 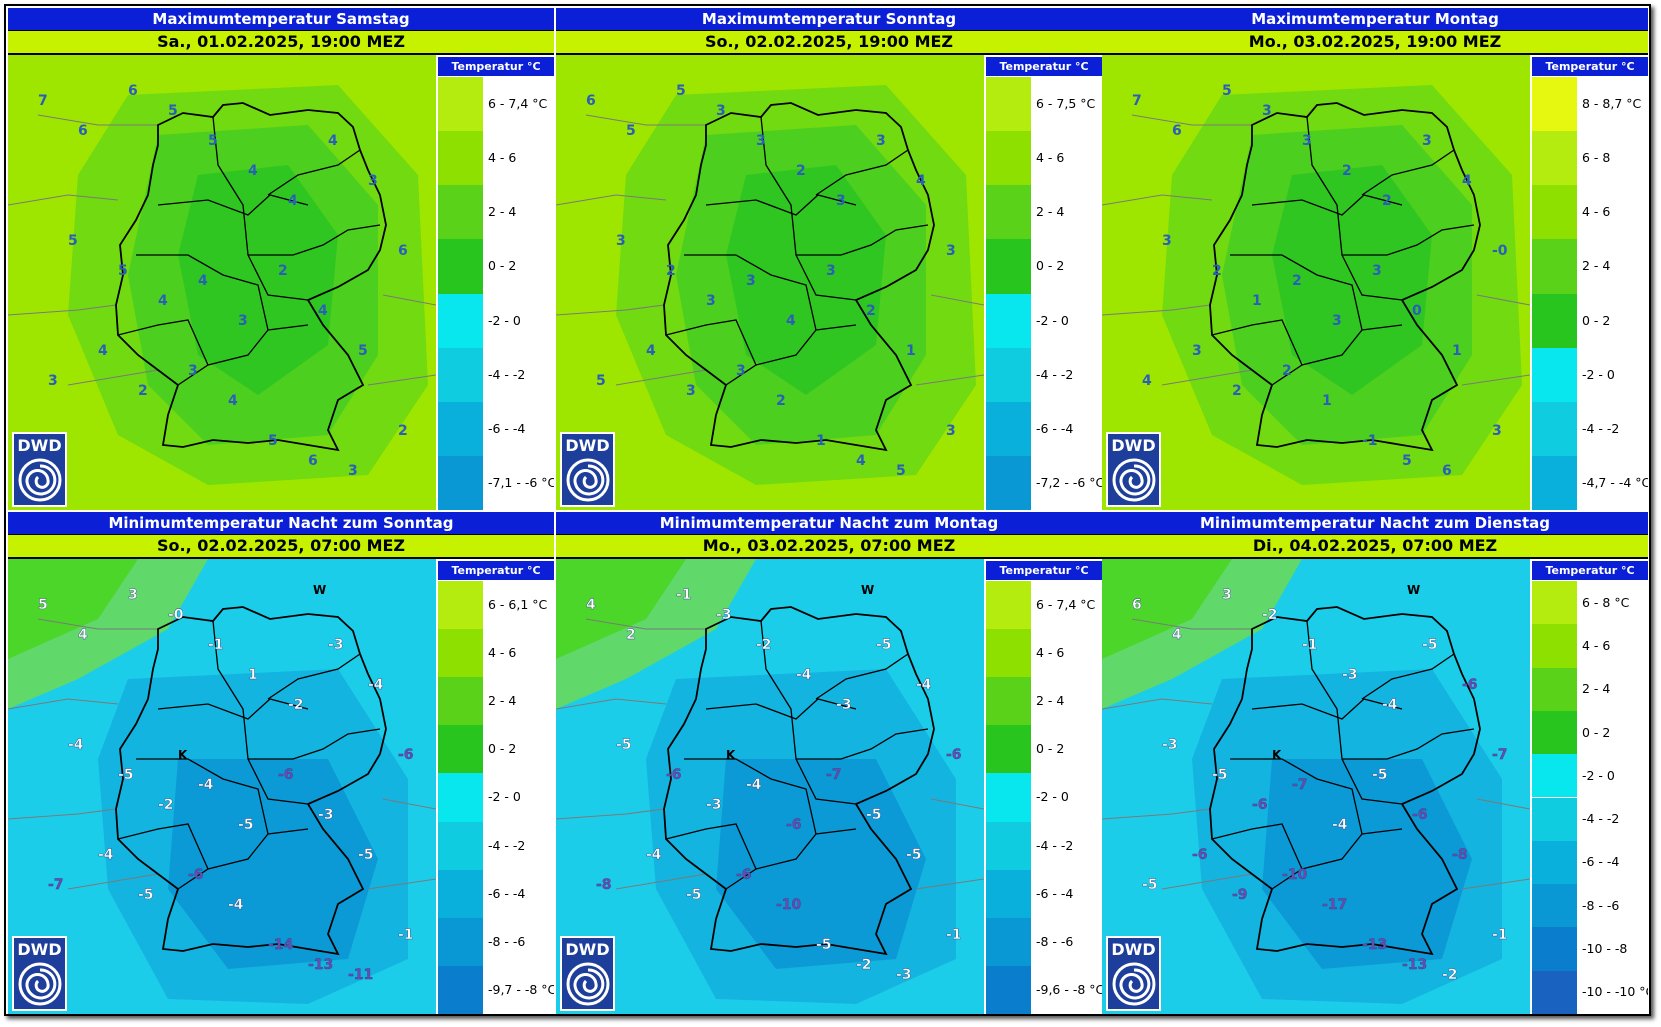 I want to click on temperature-map: 6 5 5 3 3 2 3 3 4 3 2 3 3 4 3 2 1 3 5 4 3 3 2 1 4 5 3 DWD, so click(x=770, y=282).